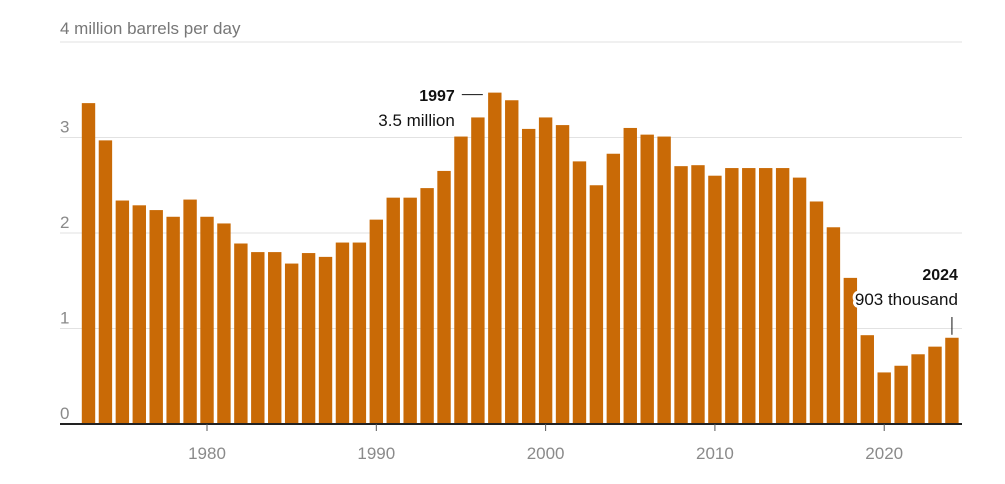 The height and width of the screenshot is (484, 1005). Describe the element at coordinates (749, 296) in the screenshot. I see `bar-2012` at that location.